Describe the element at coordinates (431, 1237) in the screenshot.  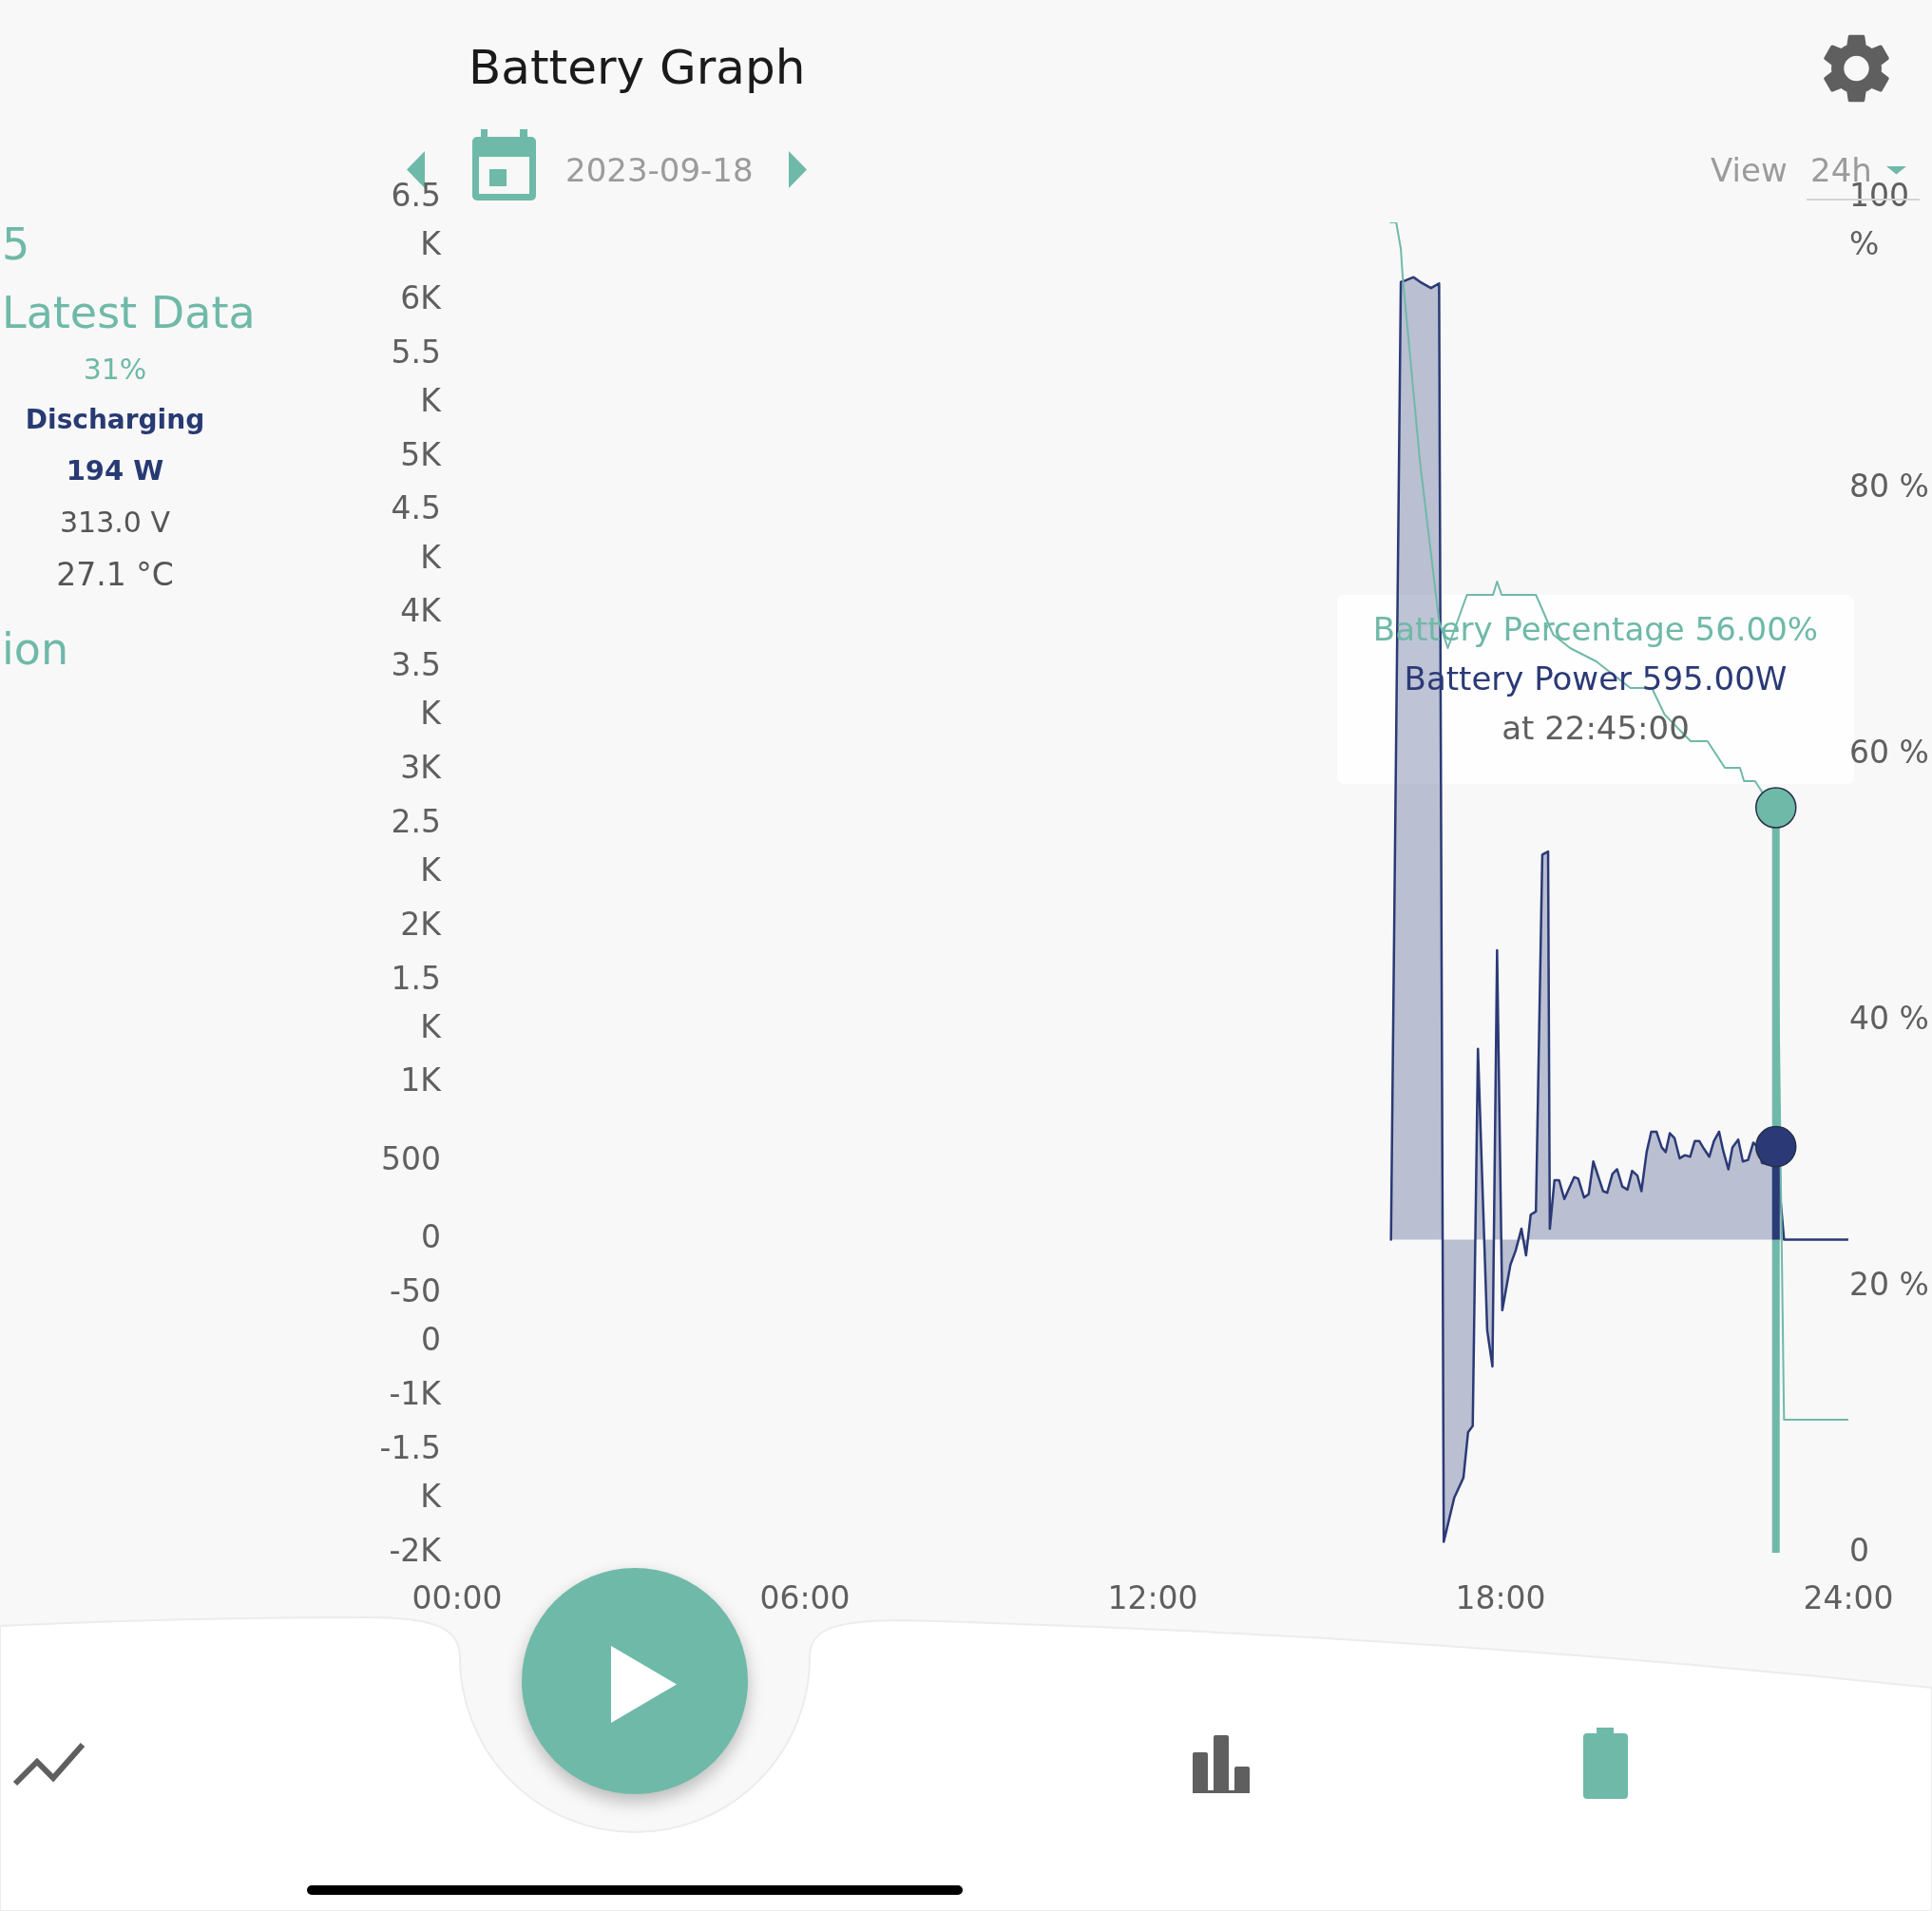
I see `y-tick-label: 0` at that location.